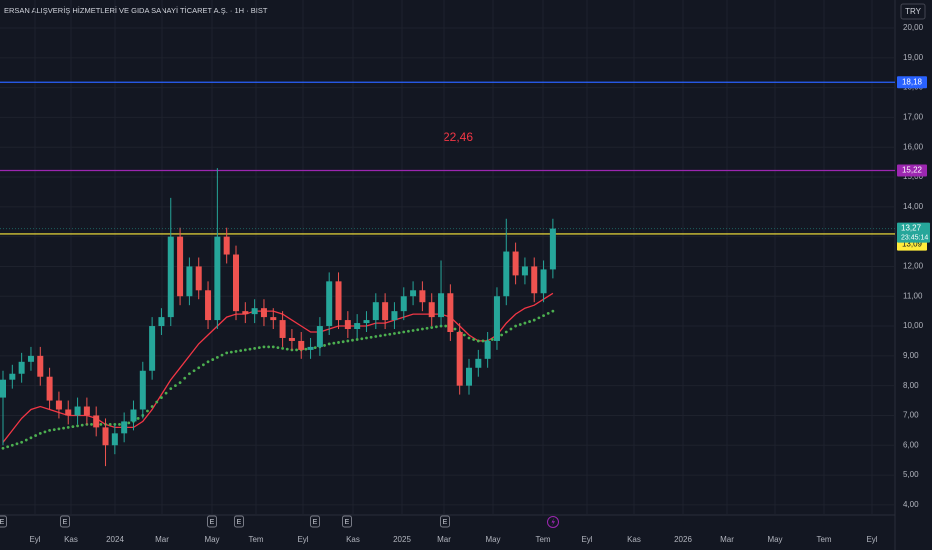 The image size is (932, 550). Describe the element at coordinates (71, 539) in the screenshot. I see `x-tick-label: Kas` at that location.